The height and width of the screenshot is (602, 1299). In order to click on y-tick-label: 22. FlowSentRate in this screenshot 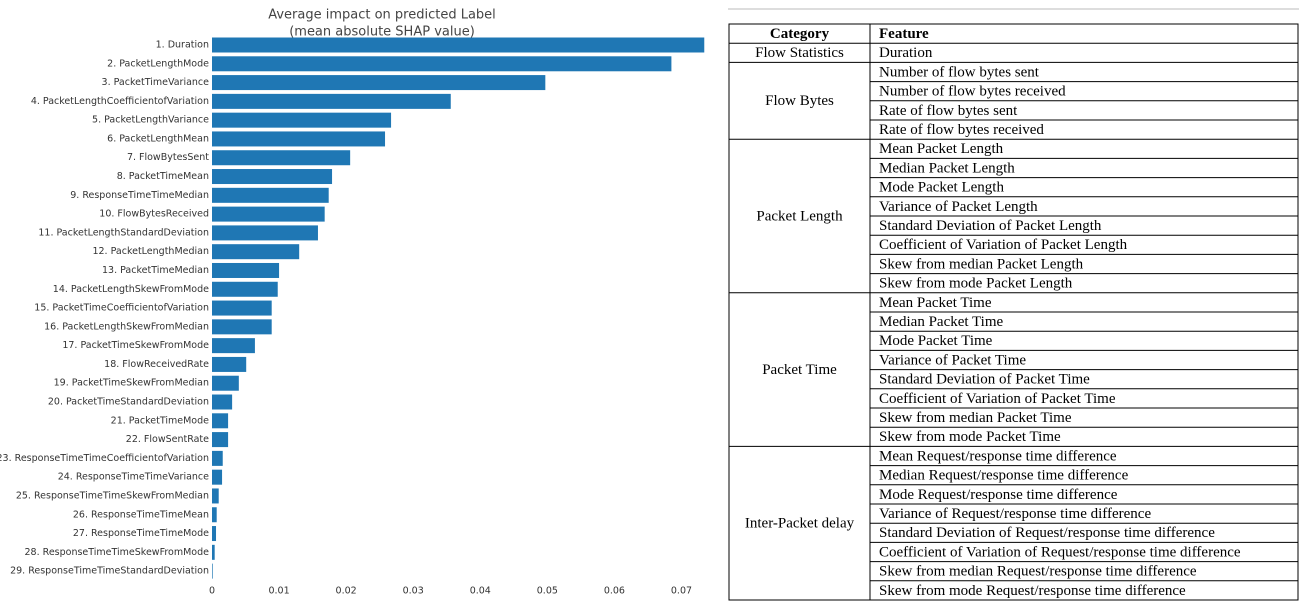, I will do `click(167, 439)`.